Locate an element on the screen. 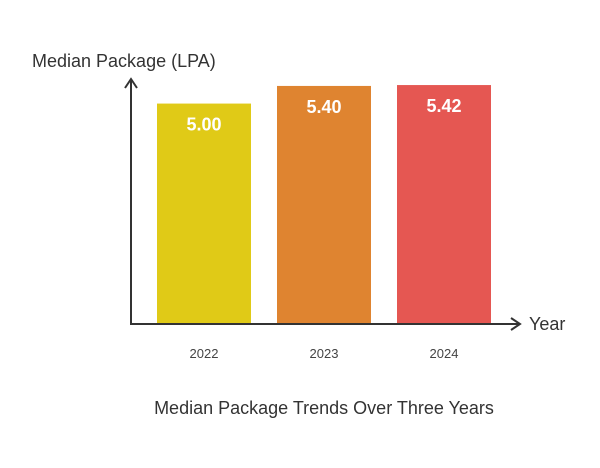  y-axis-label: Median Package (LPA) is located at coordinates (124, 61).